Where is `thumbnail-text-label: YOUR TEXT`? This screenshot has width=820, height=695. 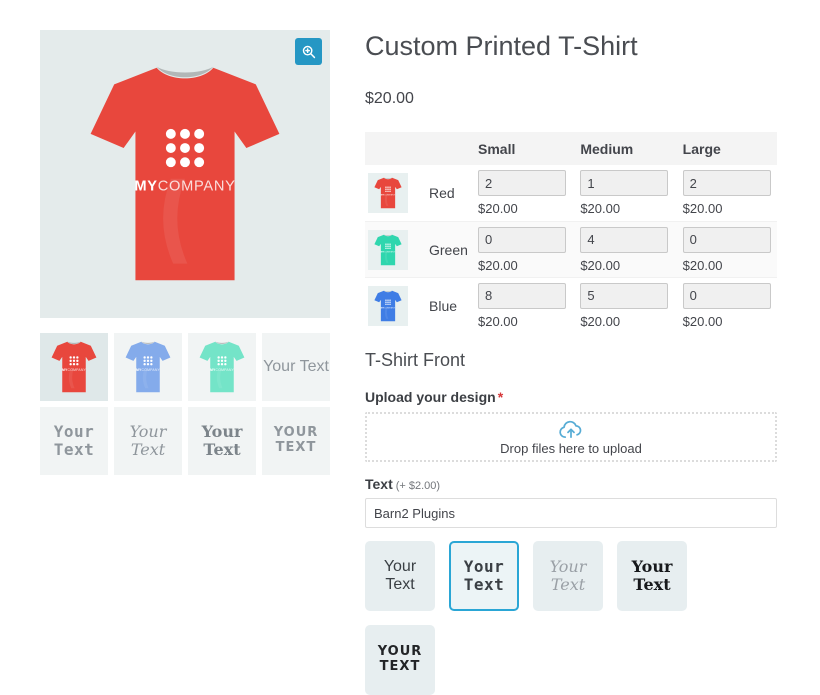 thumbnail-text-label: YOUR TEXT is located at coordinates (296, 440).